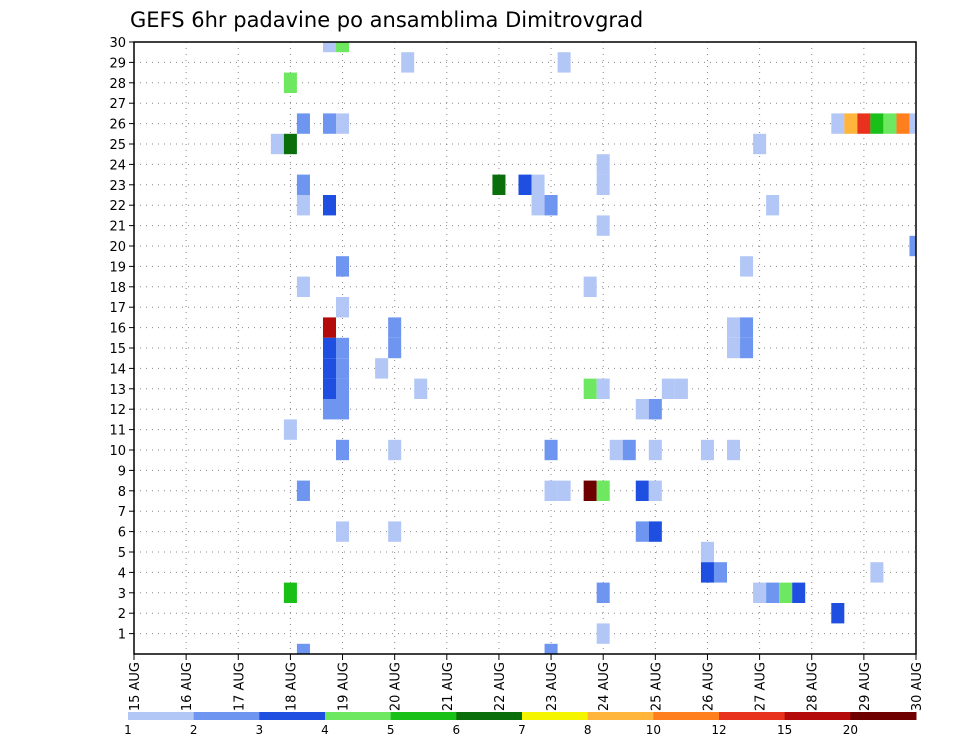  Describe the element at coordinates (604, 686) in the screenshot. I see `x-tick-label: 24 AUG` at that location.